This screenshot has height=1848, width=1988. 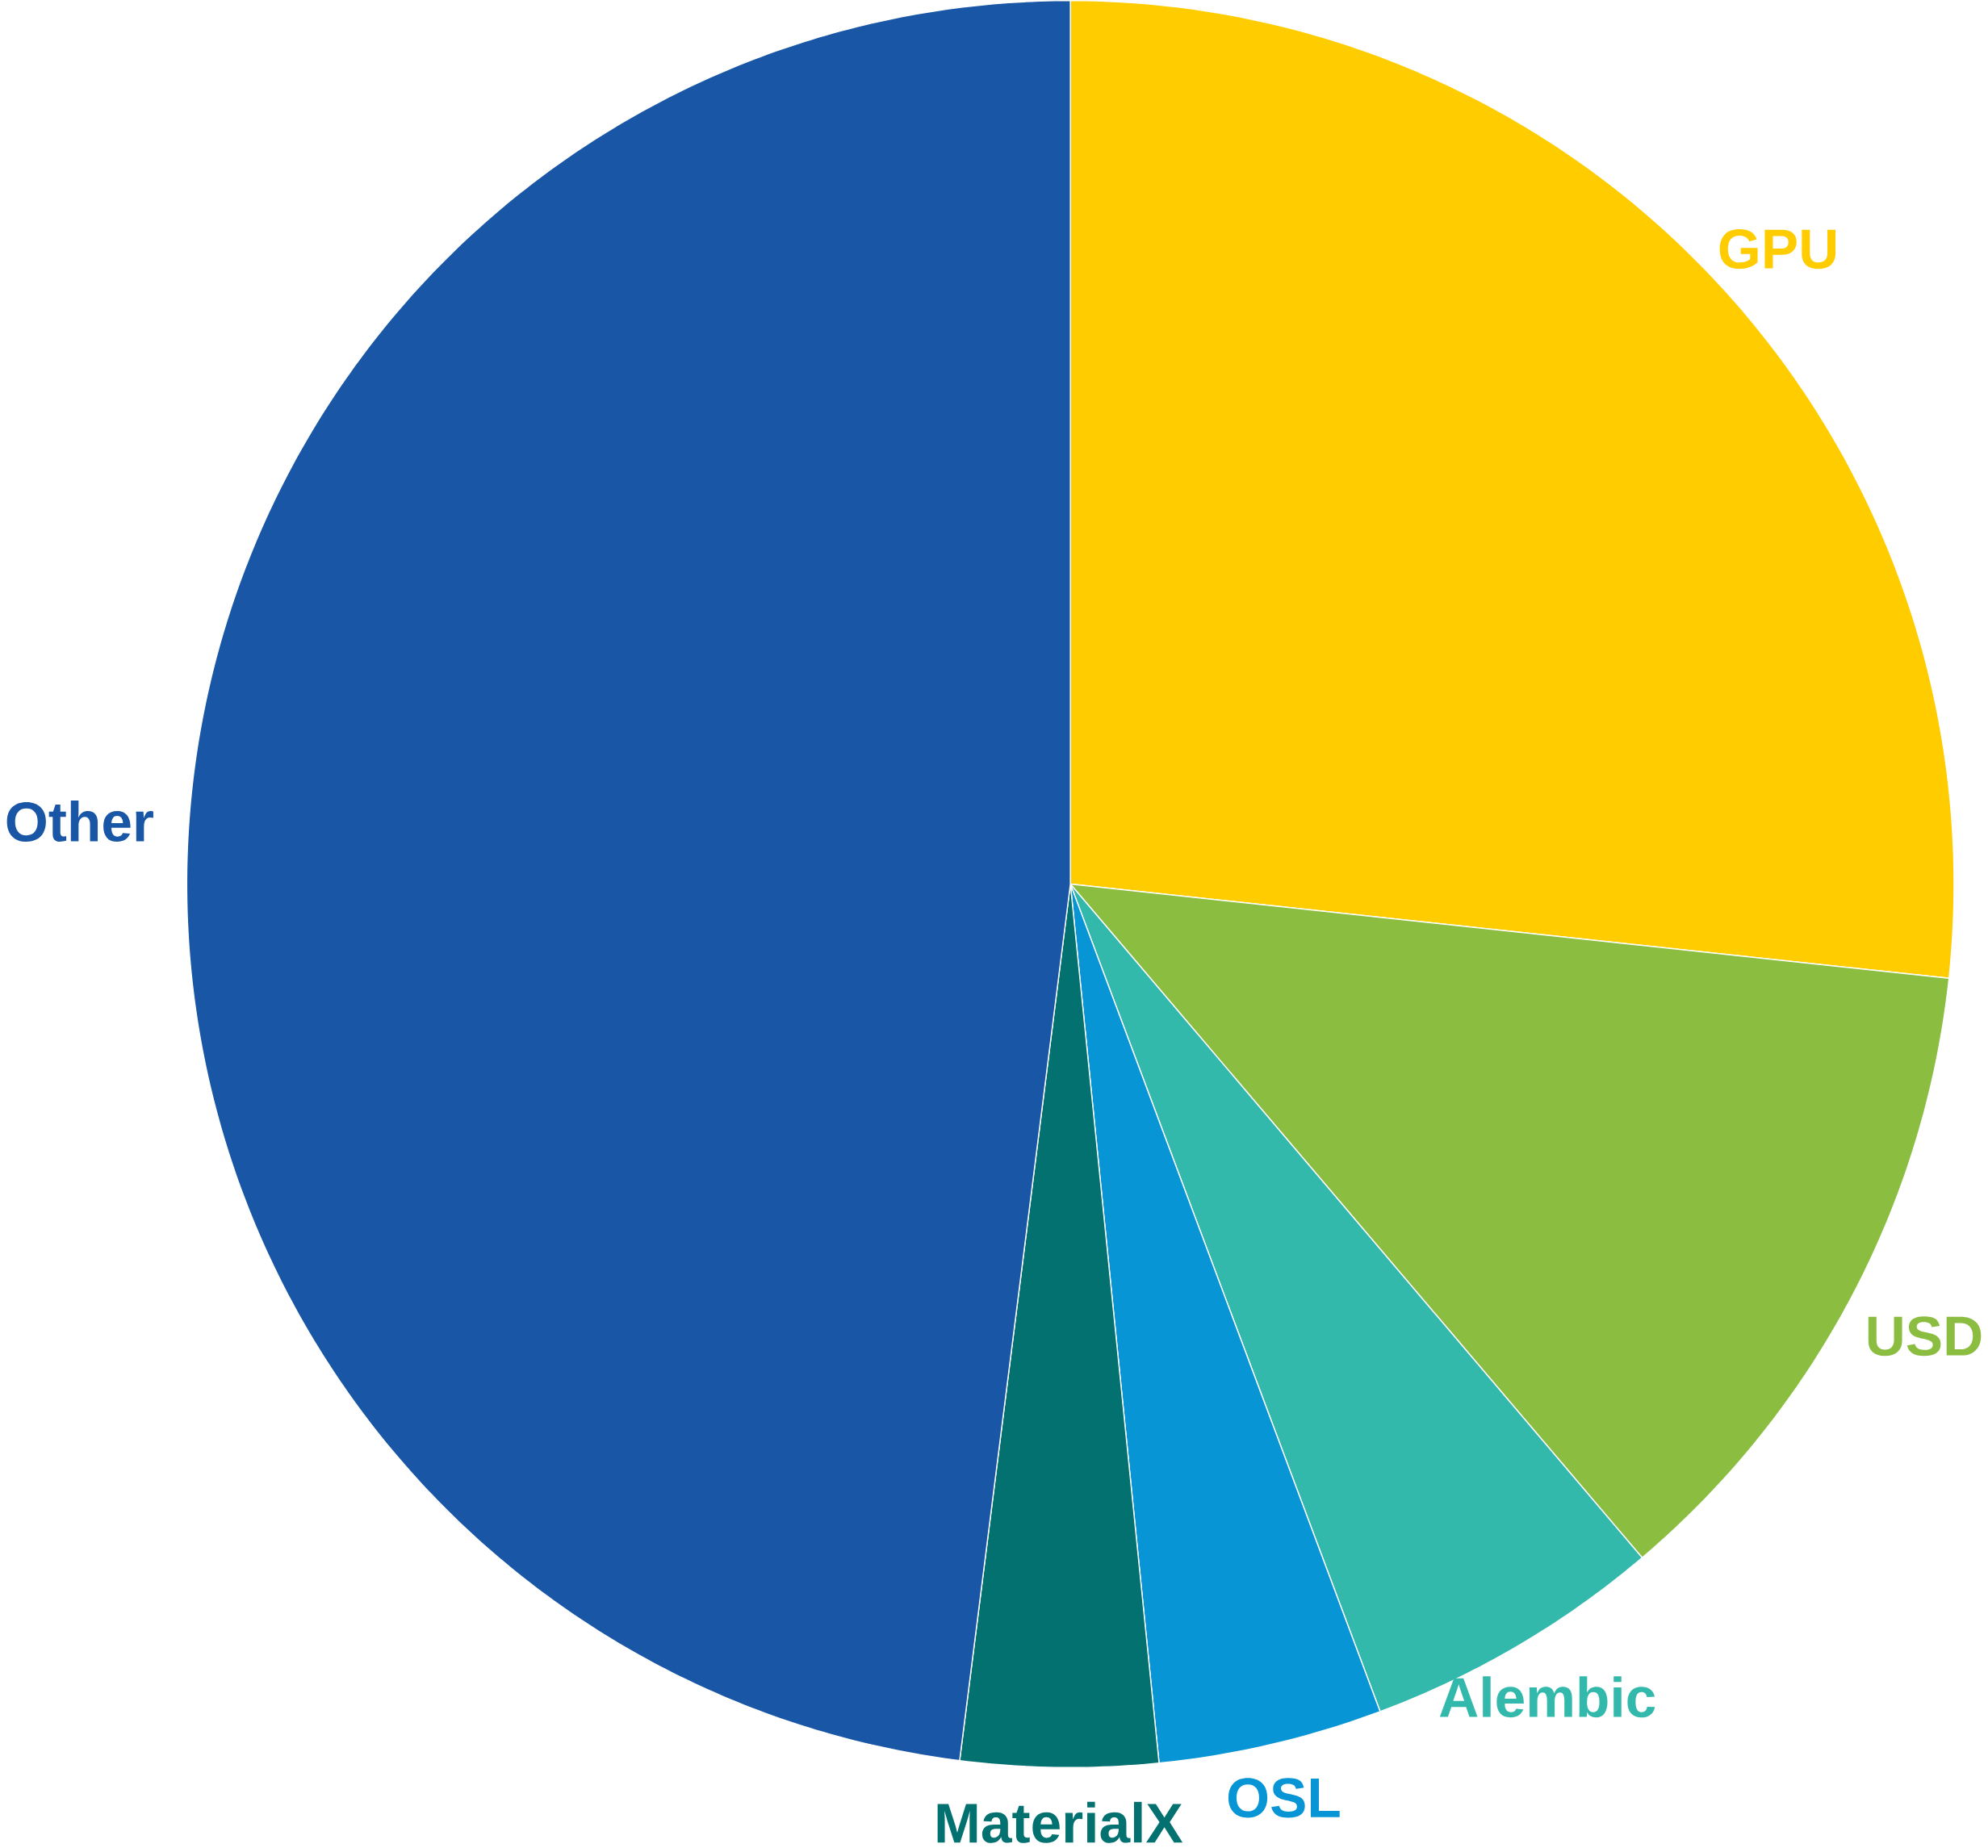 What do you see at coordinates (1060, 1823) in the screenshot?
I see `slice-label: MaterialX` at bounding box center [1060, 1823].